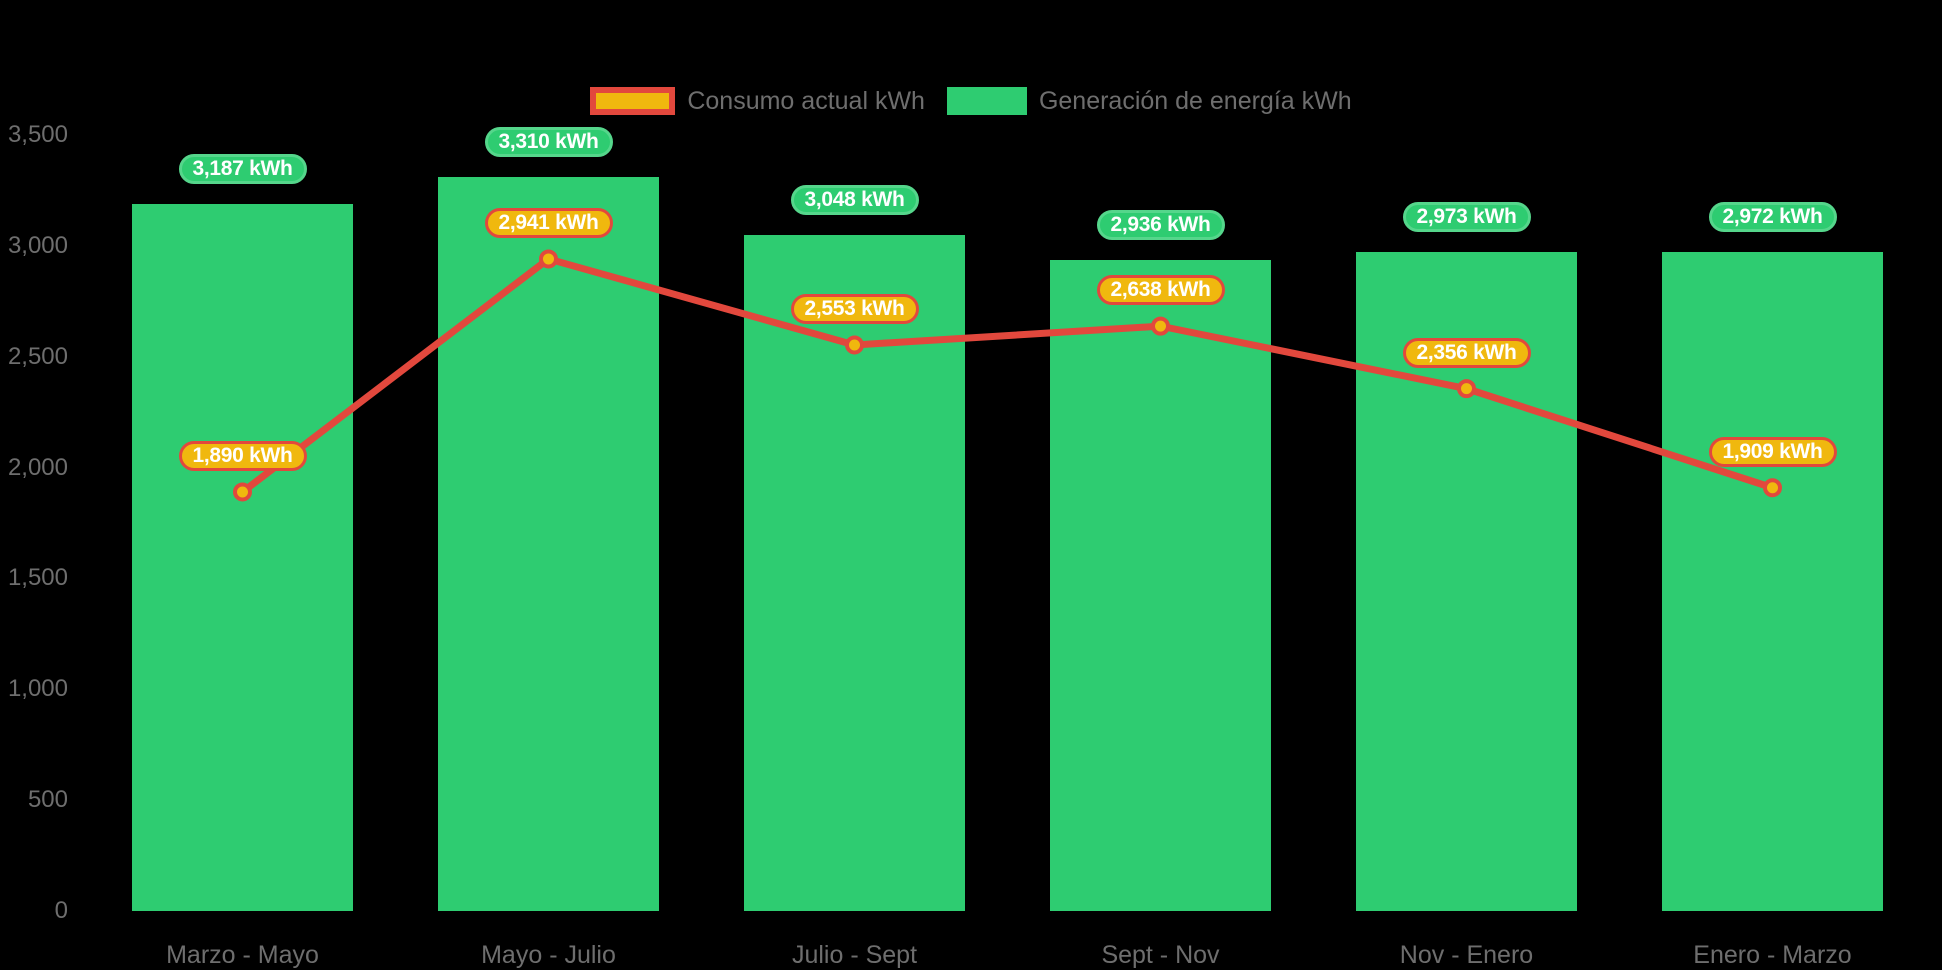 This screenshot has height=970, width=1942. I want to click on legend-item-generacion: Generación de energía kWh, so click(1149, 101).